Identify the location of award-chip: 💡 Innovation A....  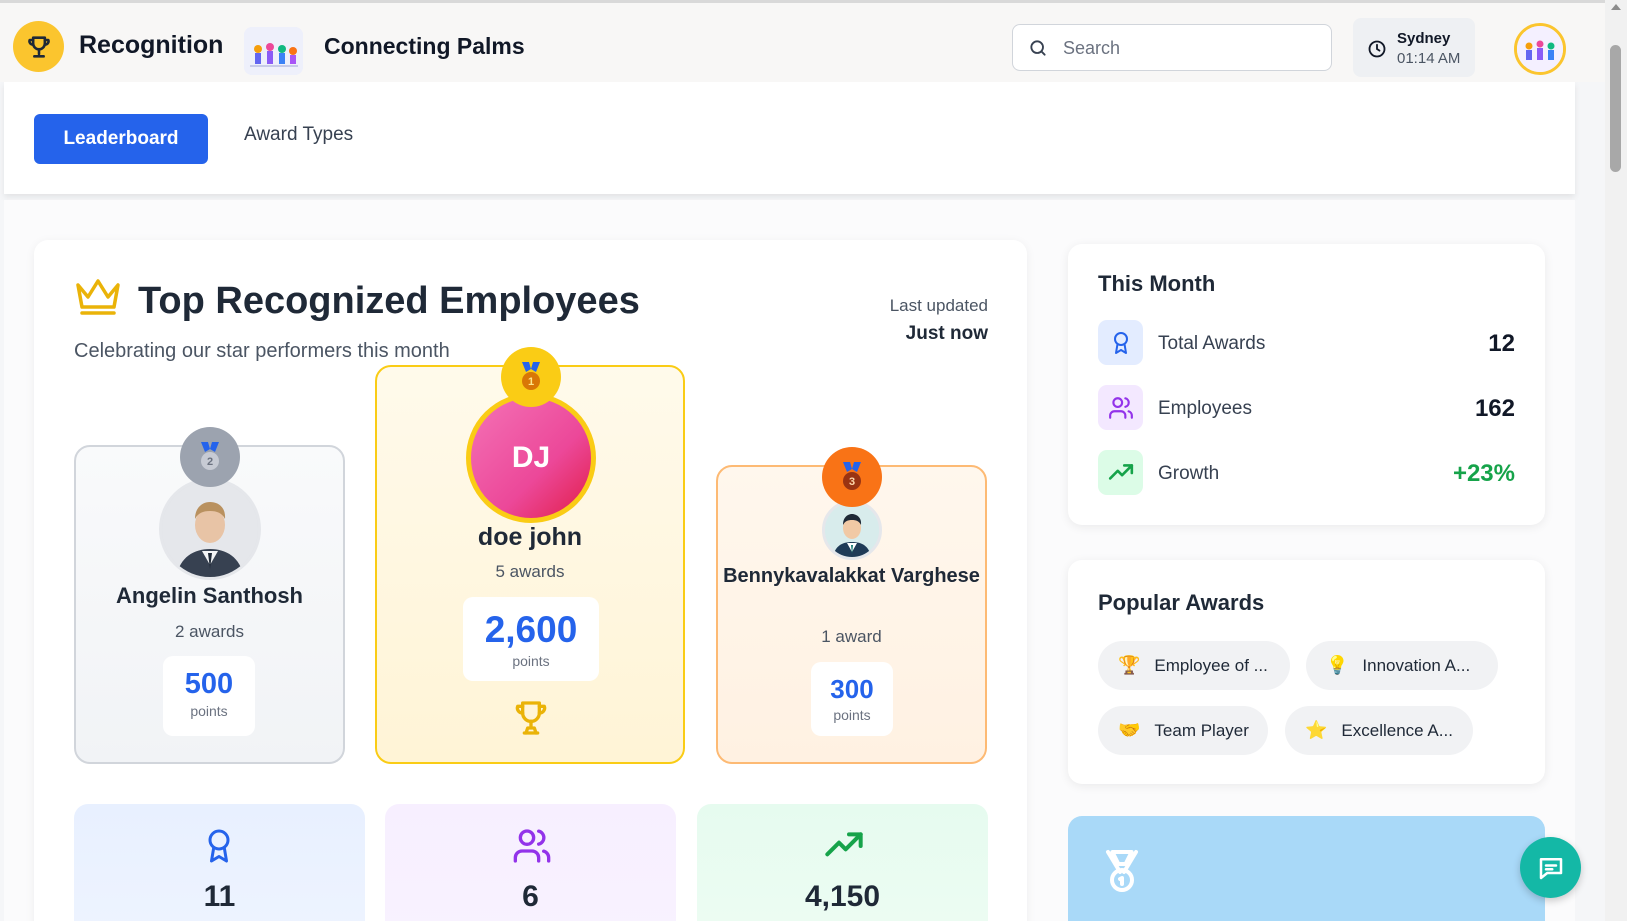
(1402, 665).